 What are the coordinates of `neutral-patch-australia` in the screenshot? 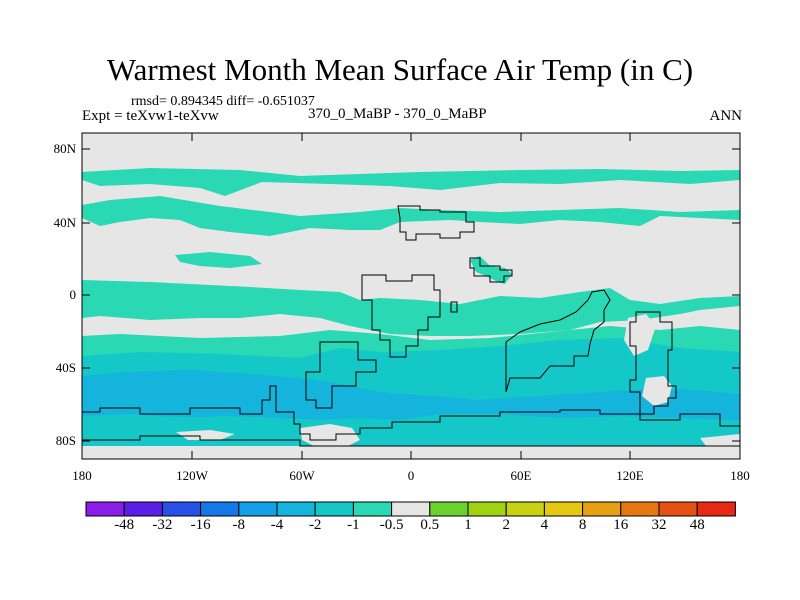 It's located at (657, 391).